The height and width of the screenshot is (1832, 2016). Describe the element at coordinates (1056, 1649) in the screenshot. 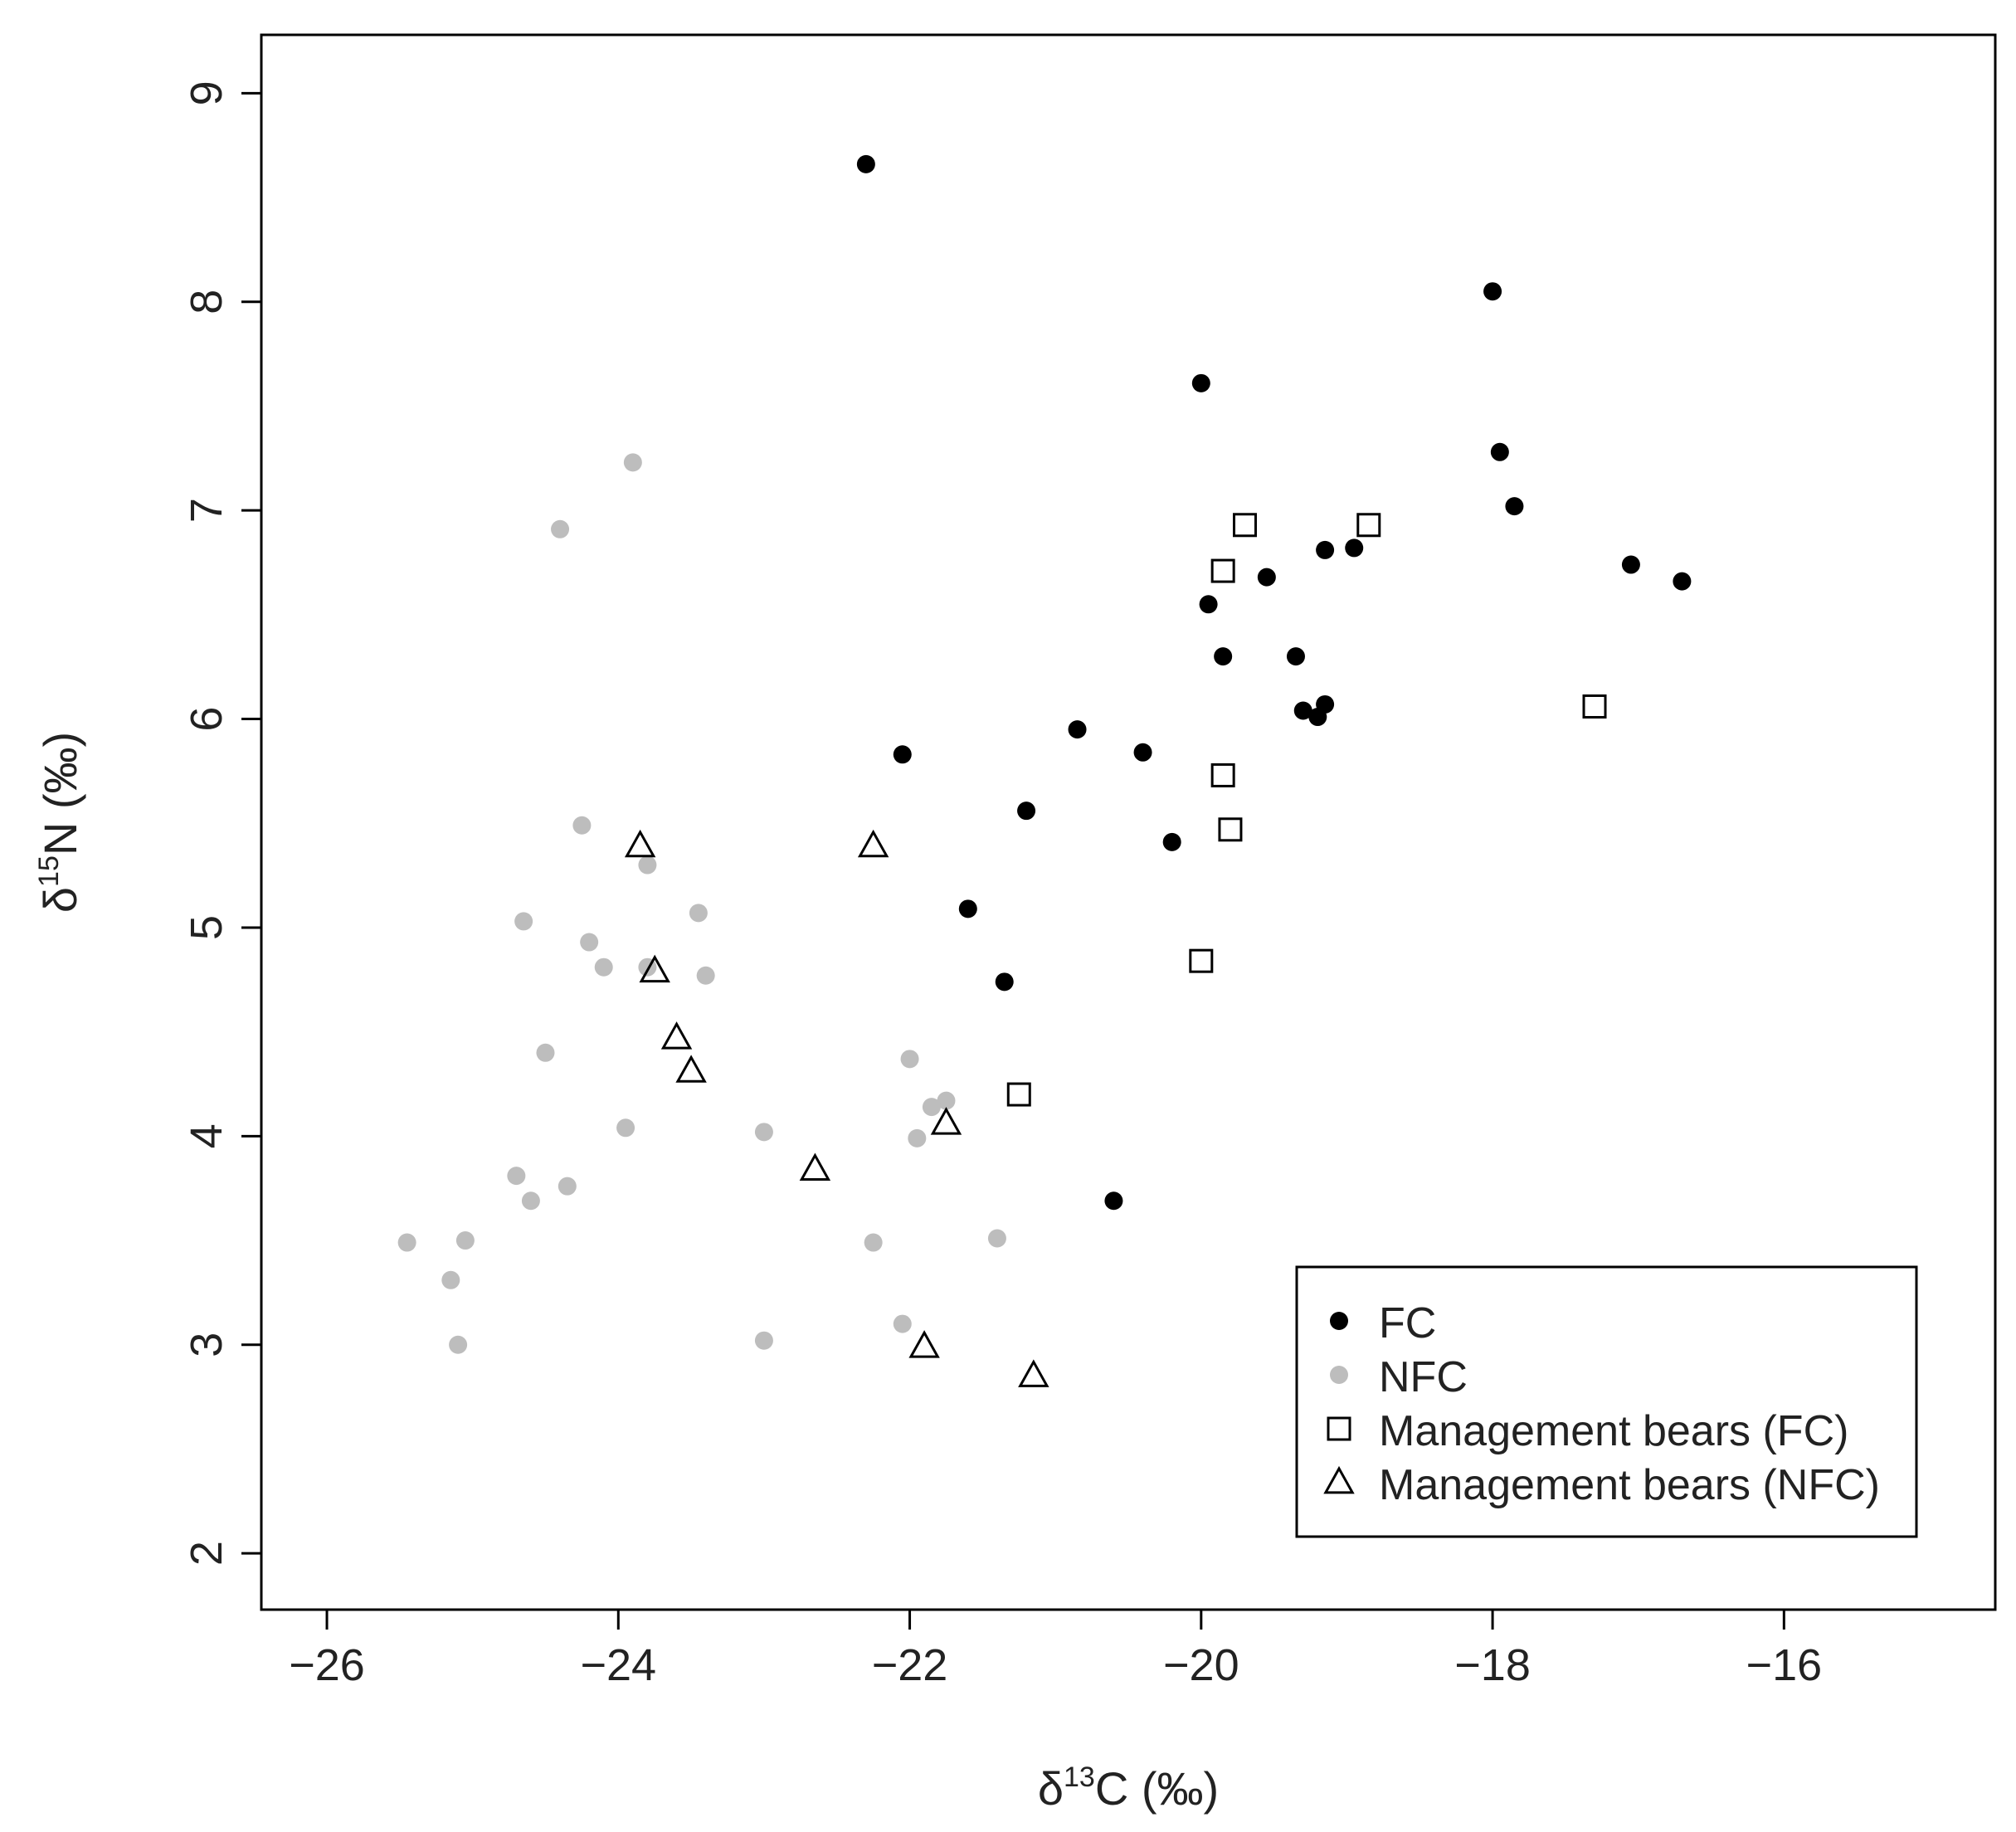

I see `x-axis: −26 −24 −22 −20 −18 −16` at that location.